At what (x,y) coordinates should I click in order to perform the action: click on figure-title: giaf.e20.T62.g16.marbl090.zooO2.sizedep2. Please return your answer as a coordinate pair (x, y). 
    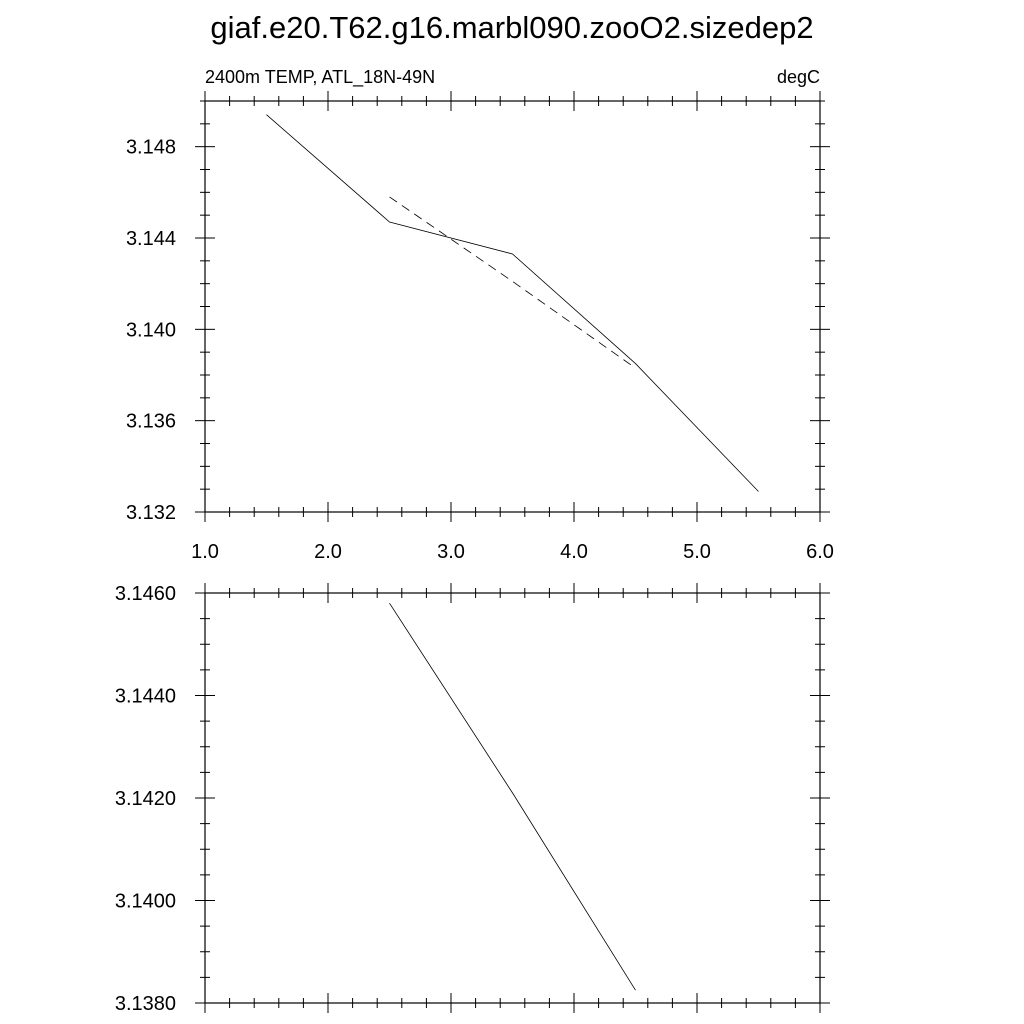
    Looking at the image, I should click on (511, 27).